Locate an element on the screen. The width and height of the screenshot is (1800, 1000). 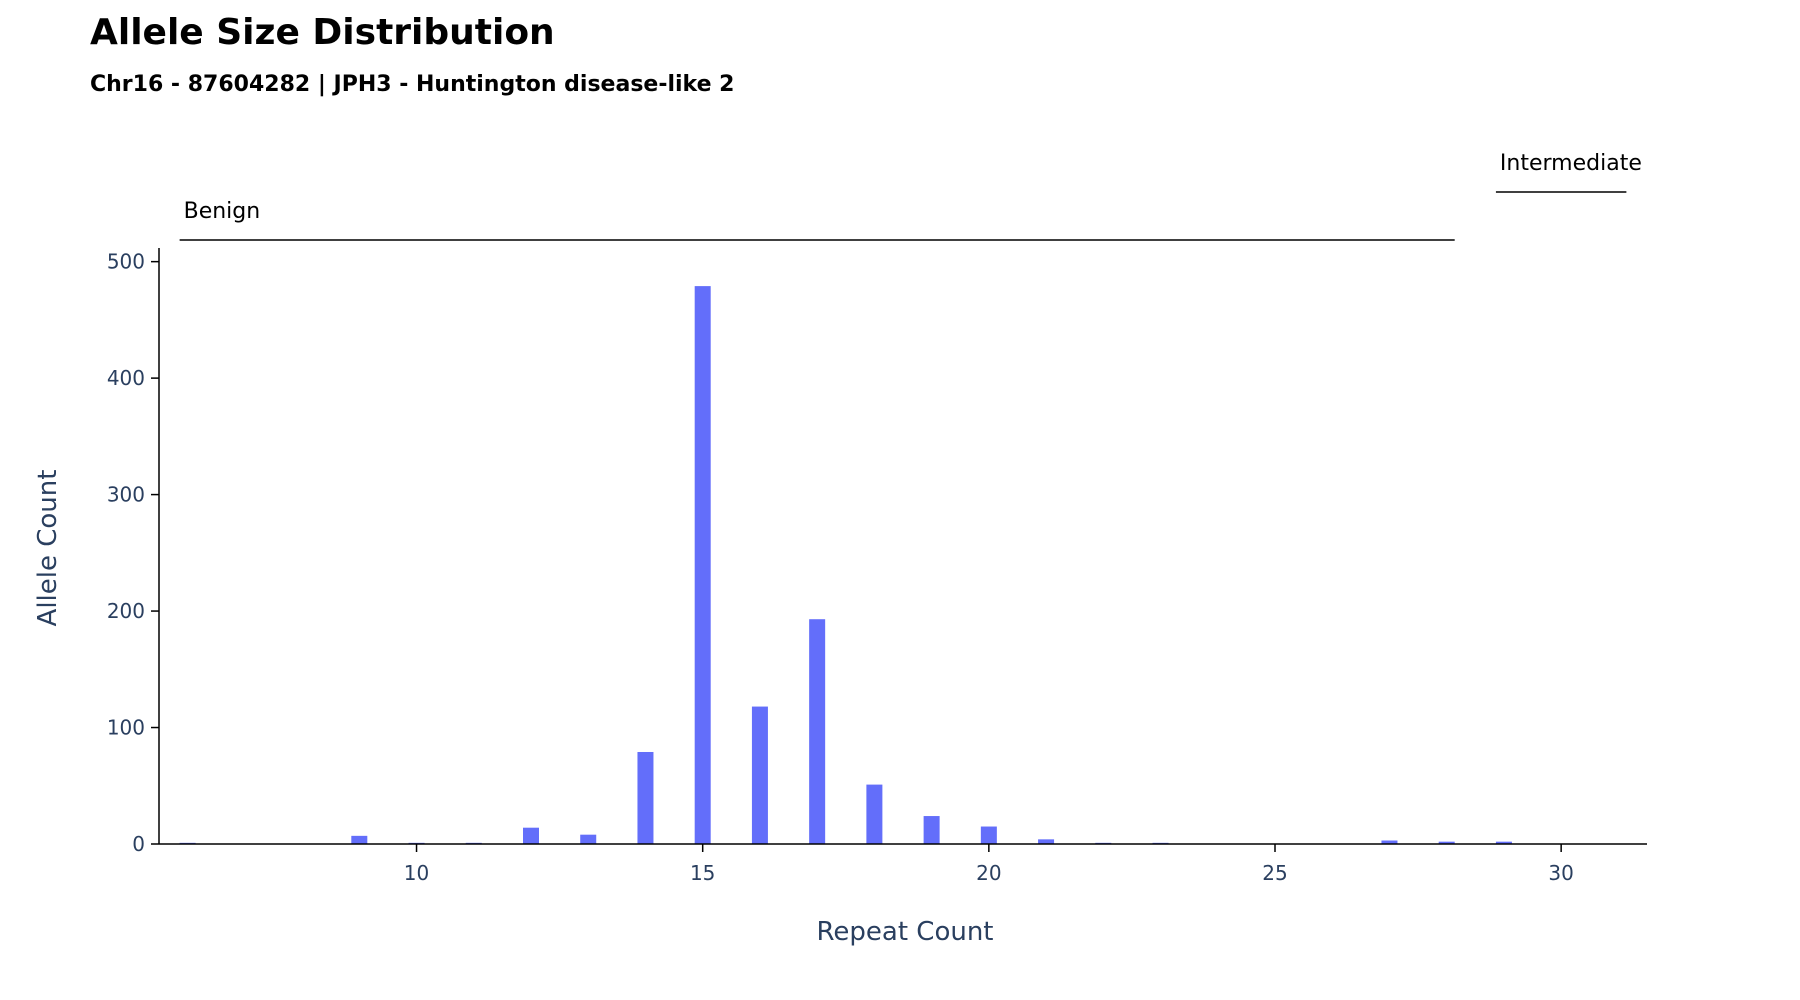
x-axis-title: Repeat Count is located at coordinates (905, 932).